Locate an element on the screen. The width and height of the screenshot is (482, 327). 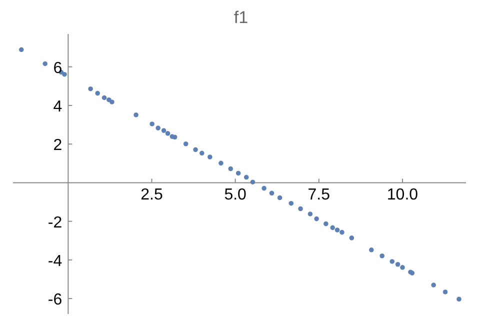
y-tick-label: -4 is located at coordinates (55, 261).